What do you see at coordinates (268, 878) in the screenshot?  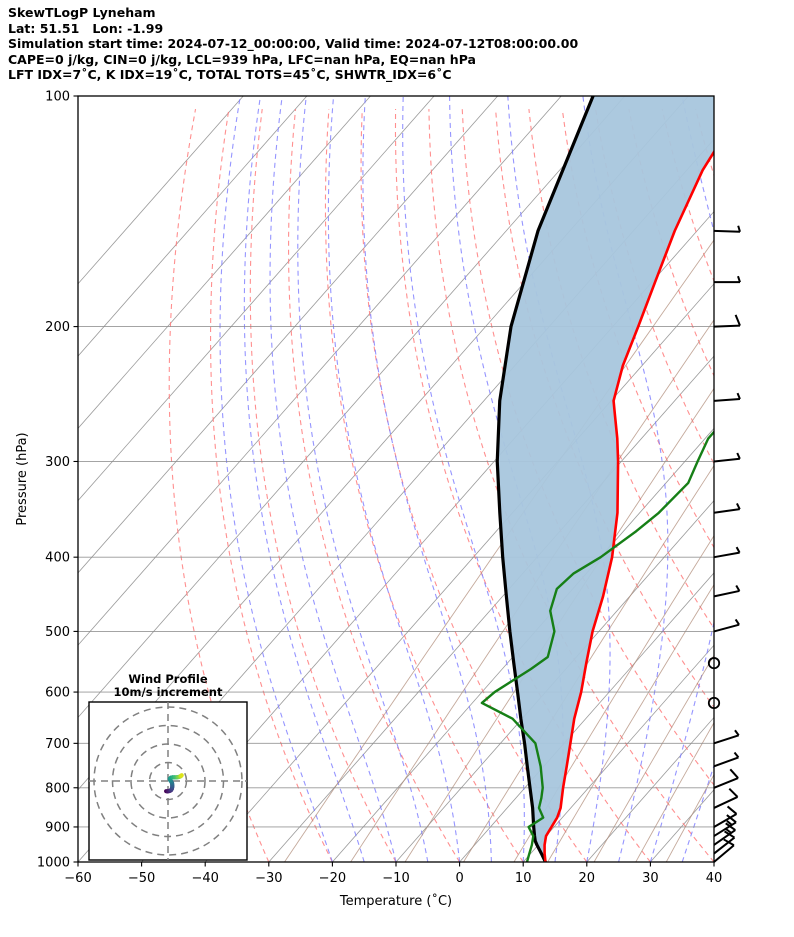 I see `x-tick-label: −30` at bounding box center [268, 878].